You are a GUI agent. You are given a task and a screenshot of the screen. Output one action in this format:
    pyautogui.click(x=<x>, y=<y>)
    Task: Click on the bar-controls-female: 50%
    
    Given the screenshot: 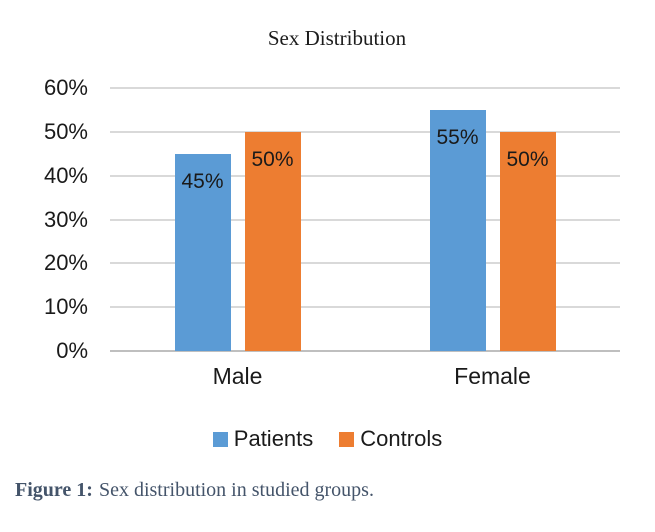 What is the action you would take?
    pyautogui.click(x=527, y=241)
    